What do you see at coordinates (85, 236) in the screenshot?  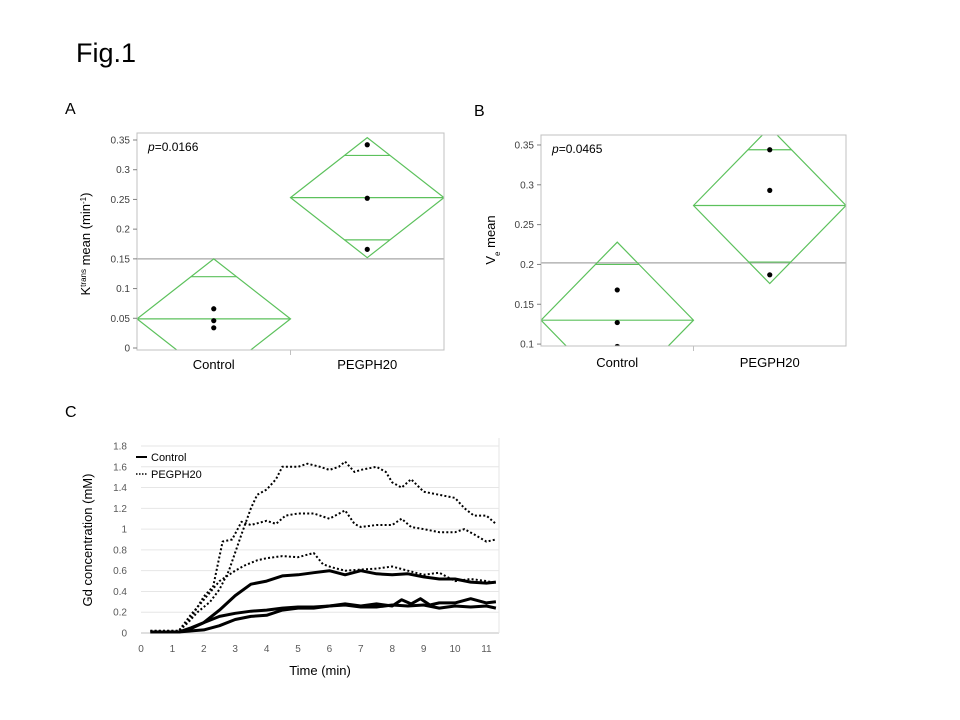 I see `chart-a-ylabel-rest: mean (min` at bounding box center [85, 236].